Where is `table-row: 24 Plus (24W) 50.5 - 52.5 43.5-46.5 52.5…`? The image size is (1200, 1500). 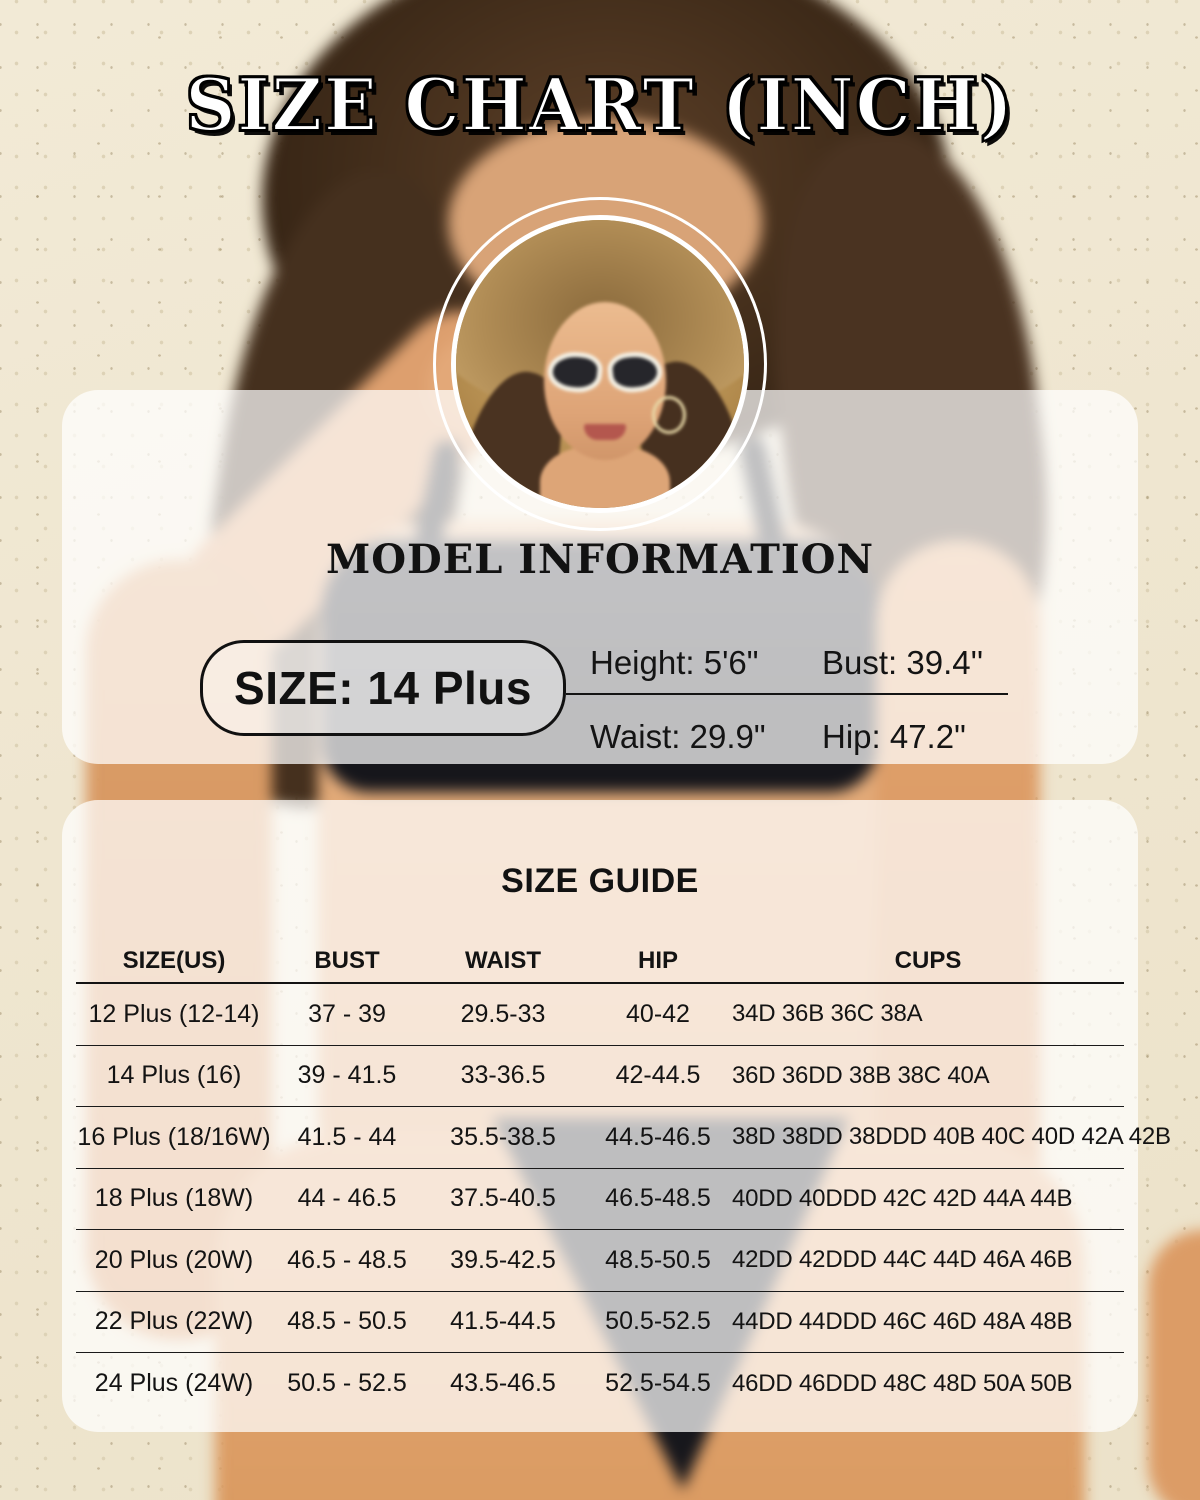 table-row: 24 Plus (24W) 50.5 - 52.5 43.5-46.5 52.5… is located at coordinates (600, 1384).